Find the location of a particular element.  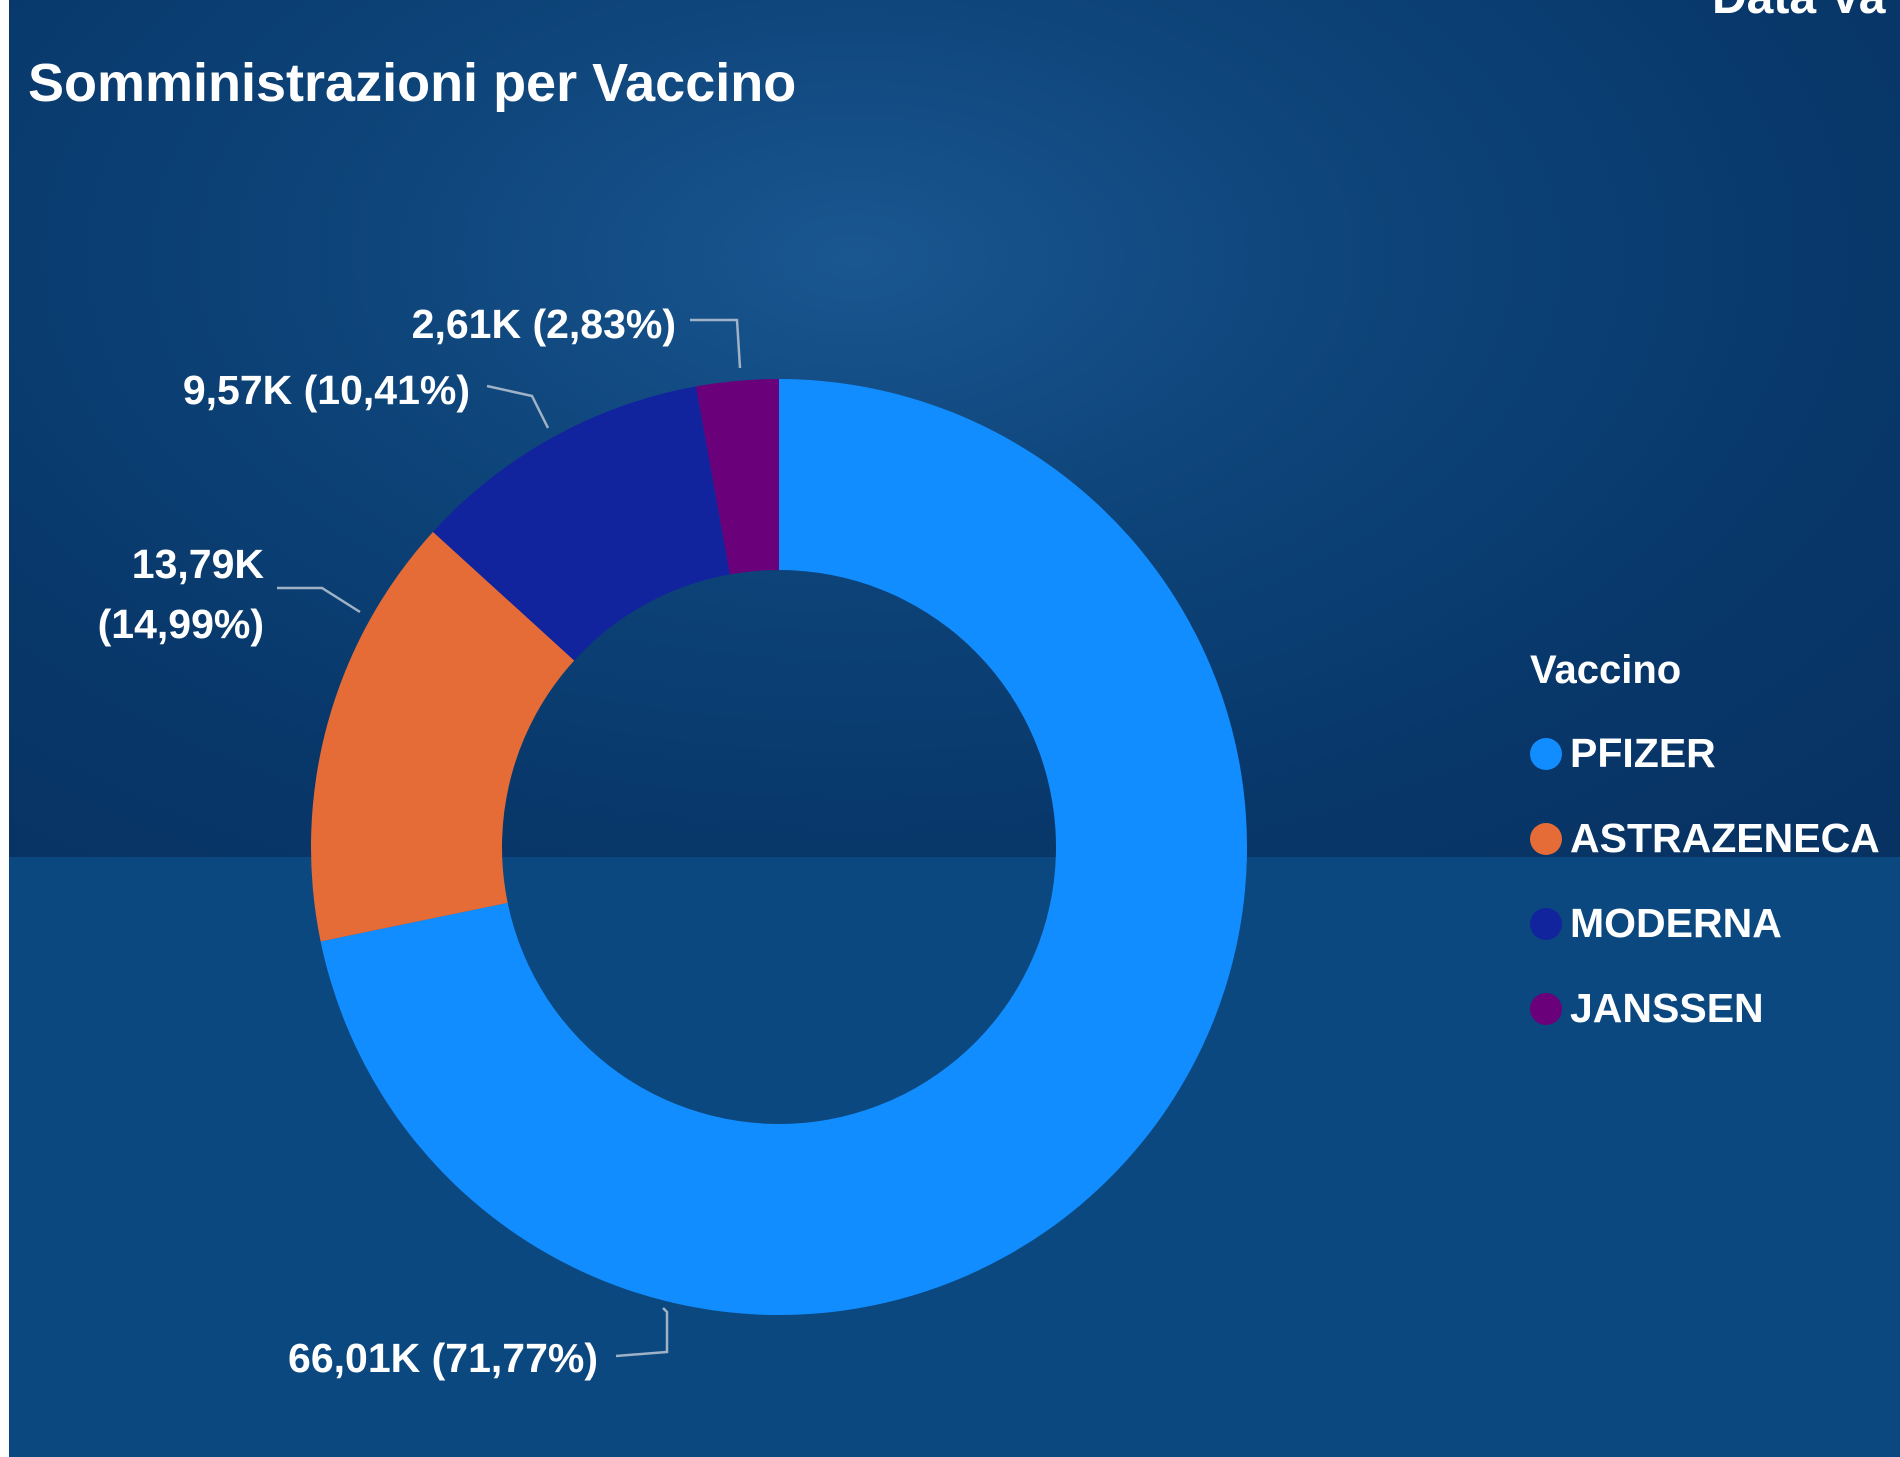

legend-item-janssen: JANSSEN is located at coordinates (1705, 1008).